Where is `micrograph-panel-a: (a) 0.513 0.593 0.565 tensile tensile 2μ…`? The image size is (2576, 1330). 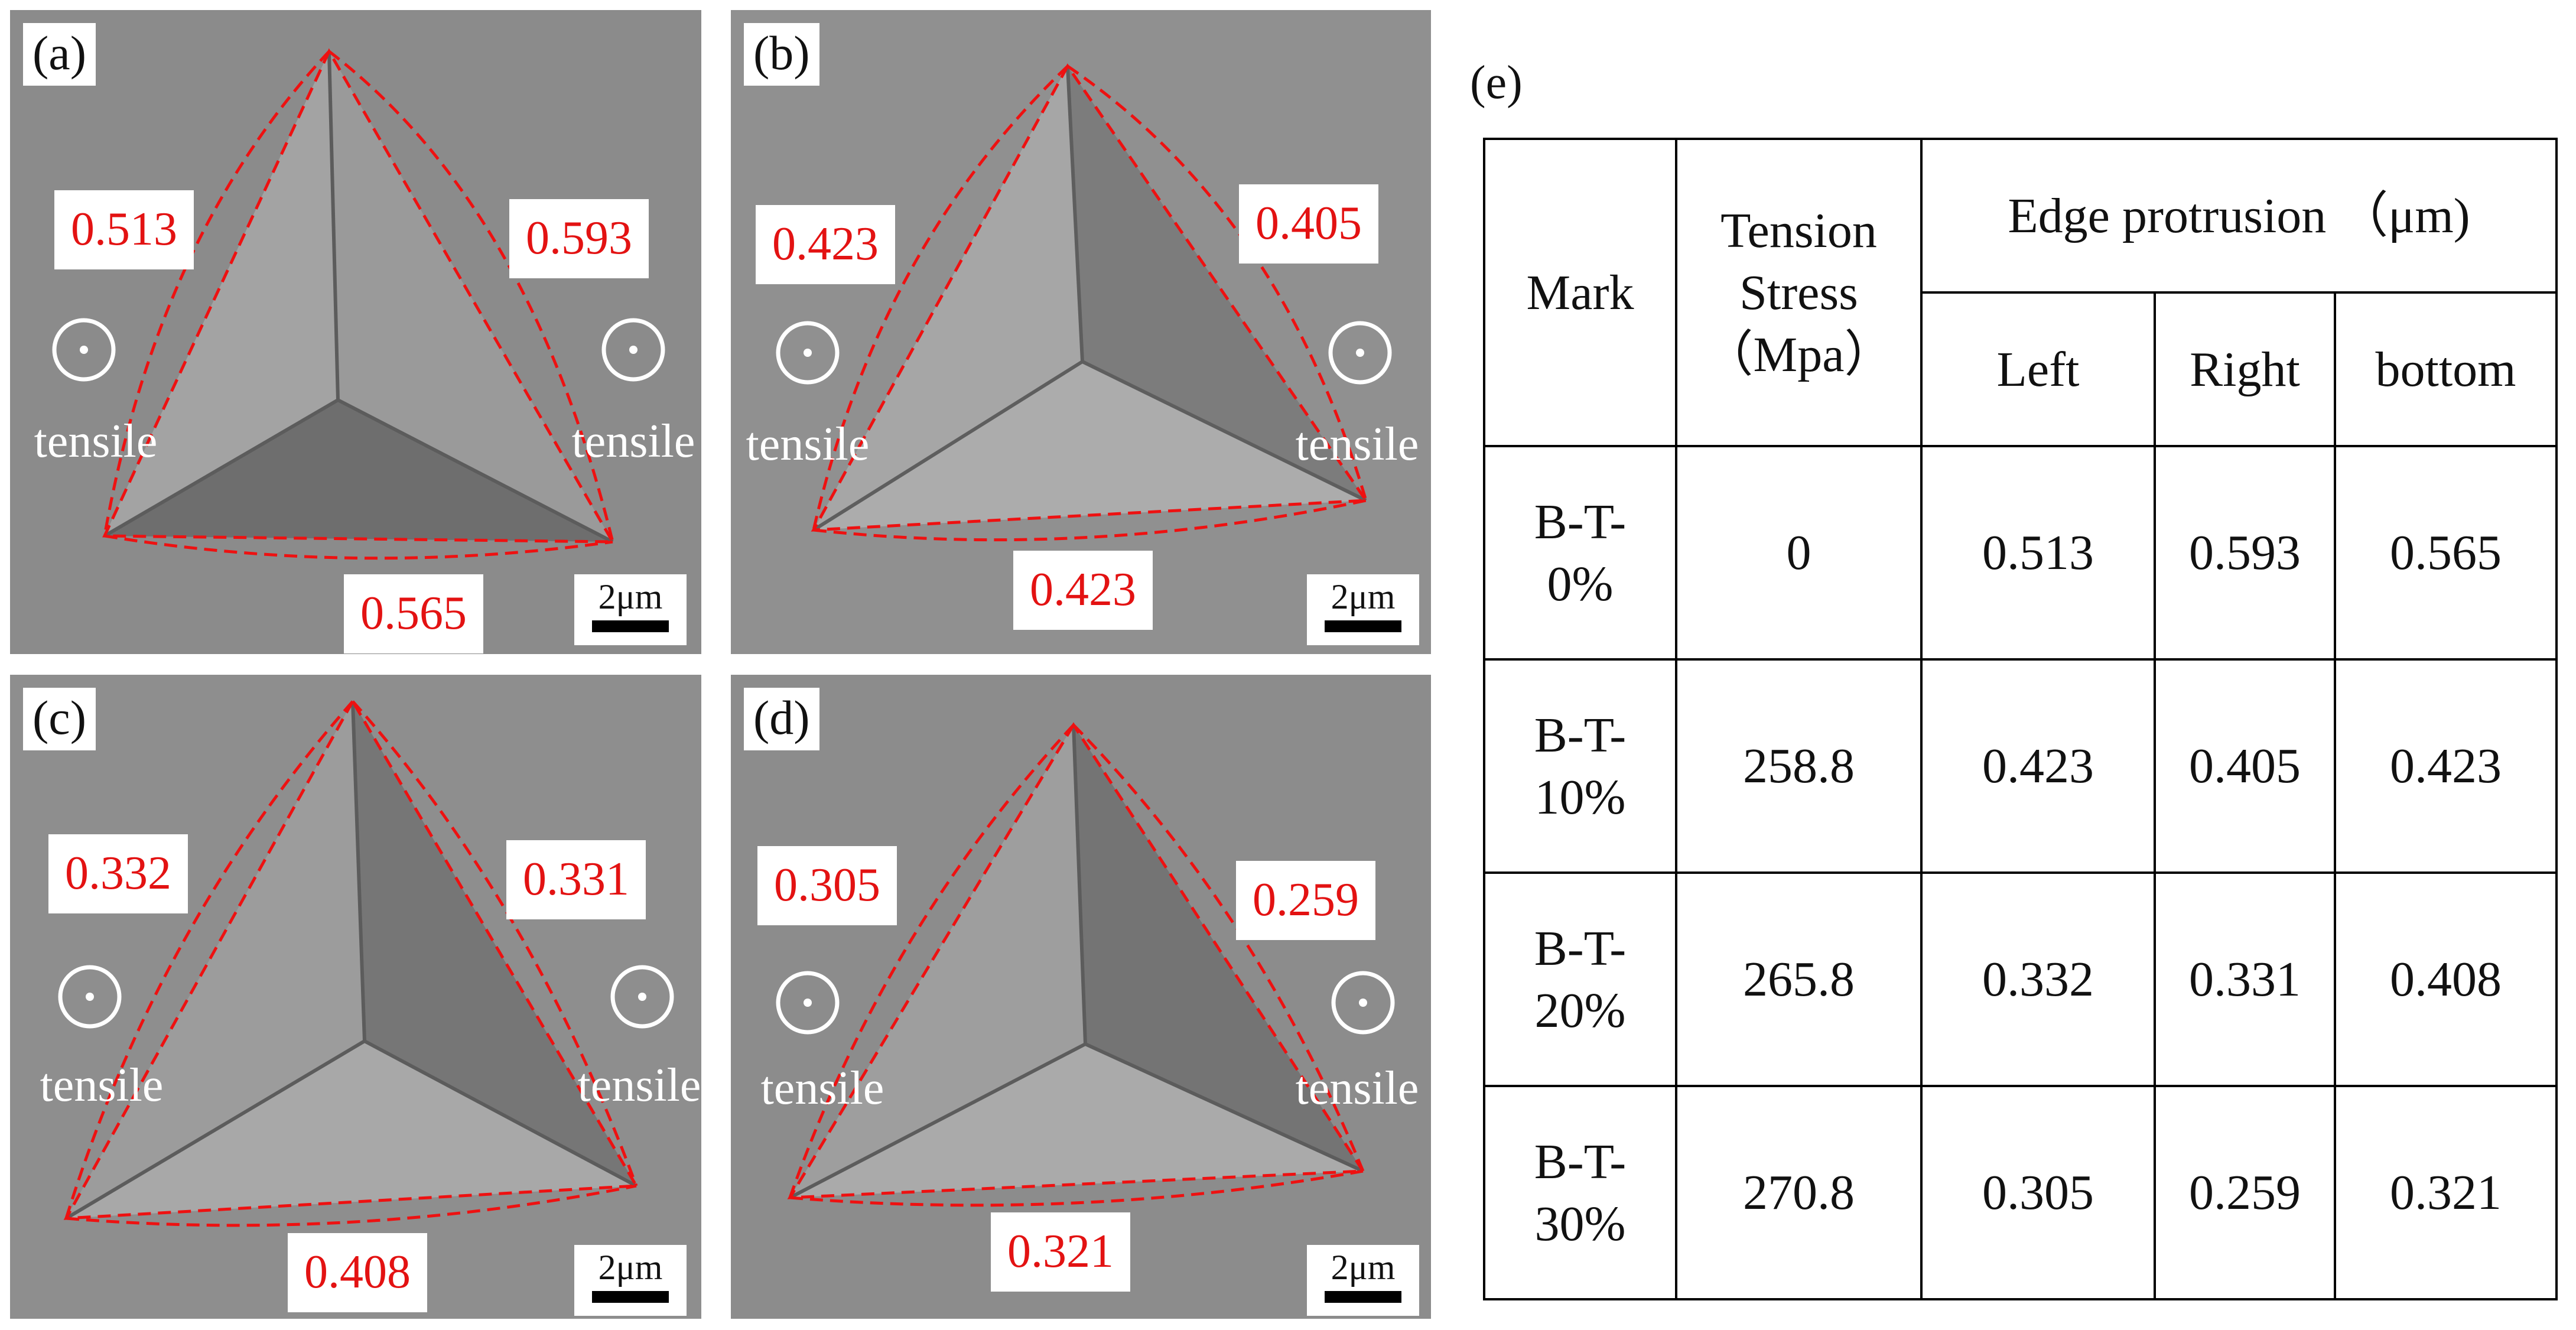
micrograph-panel-a: (a) 0.513 0.593 0.565 tensile tensile 2μ… is located at coordinates (355, 332).